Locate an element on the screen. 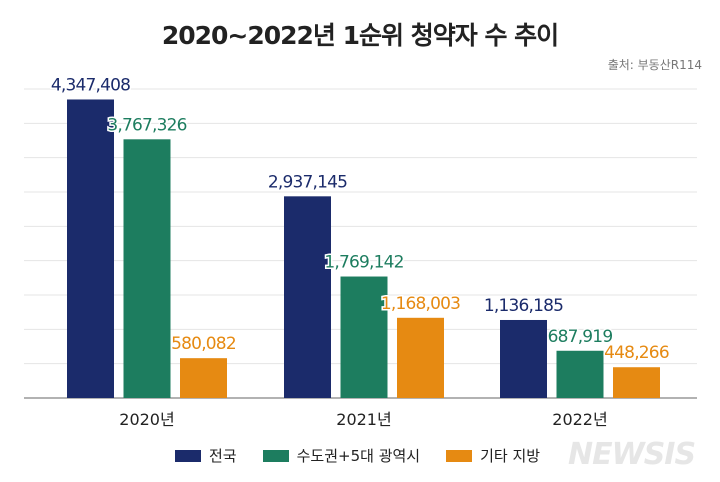  data-label: 1,769,142 is located at coordinates (363, 263).